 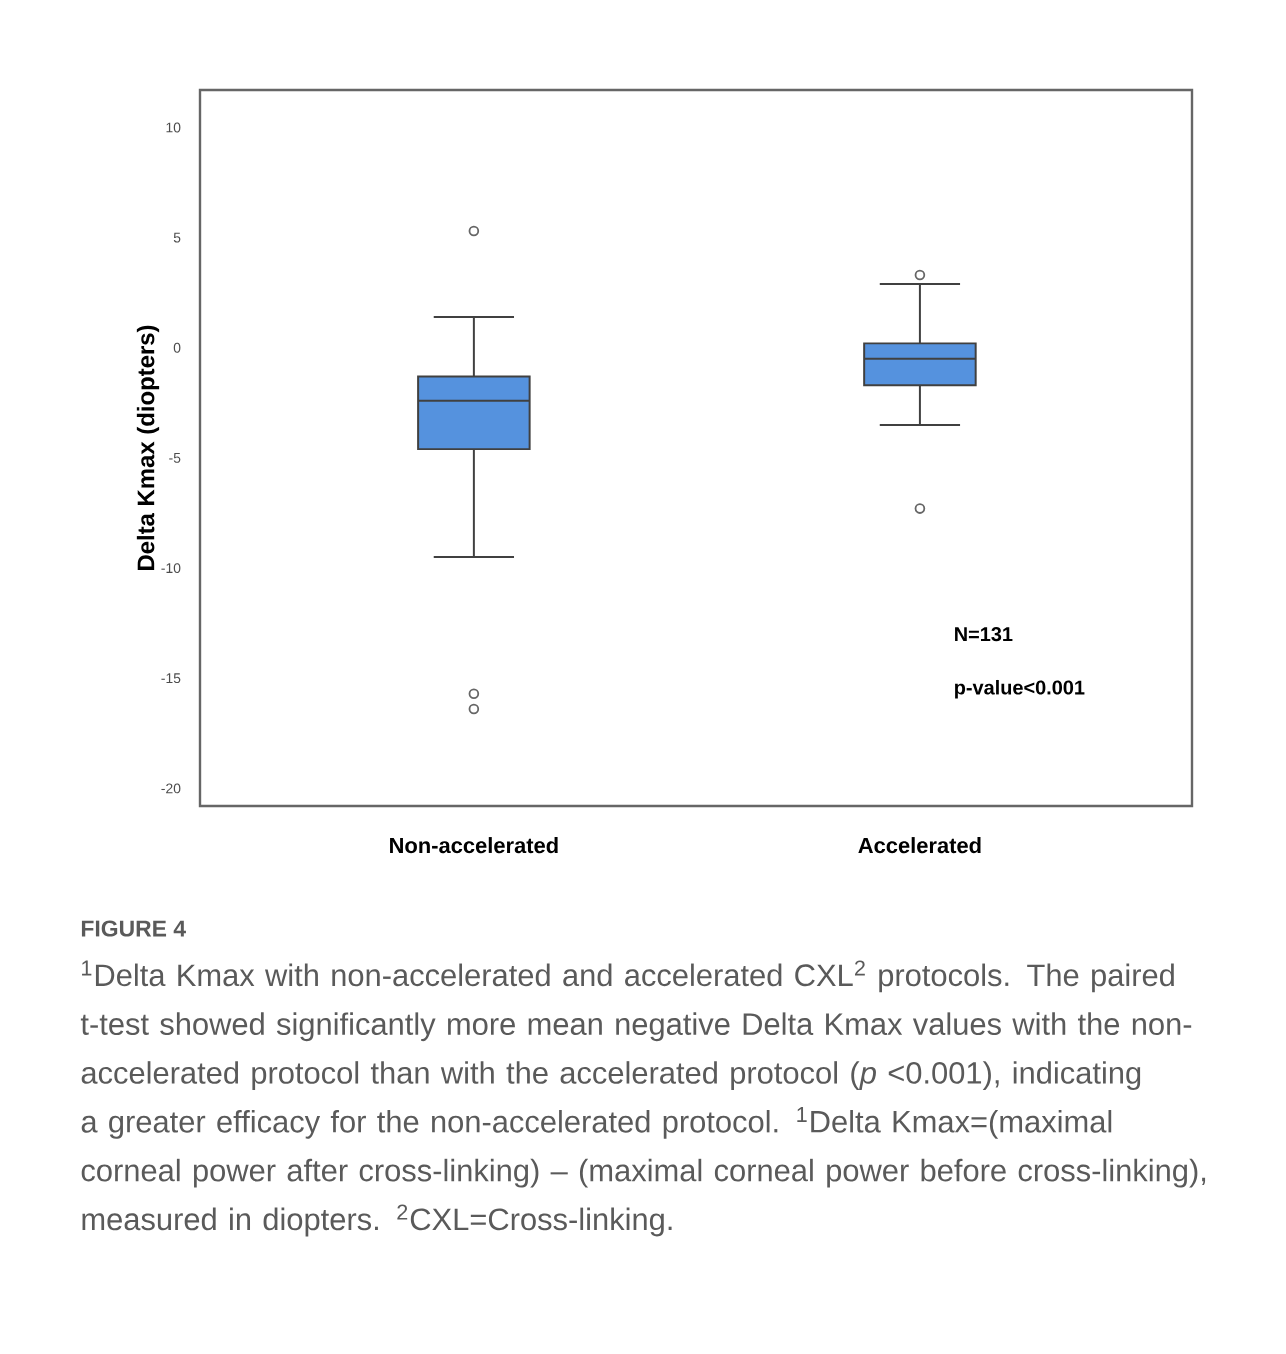 What do you see at coordinates (984, 634) in the screenshot?
I see `annotation: N=131` at bounding box center [984, 634].